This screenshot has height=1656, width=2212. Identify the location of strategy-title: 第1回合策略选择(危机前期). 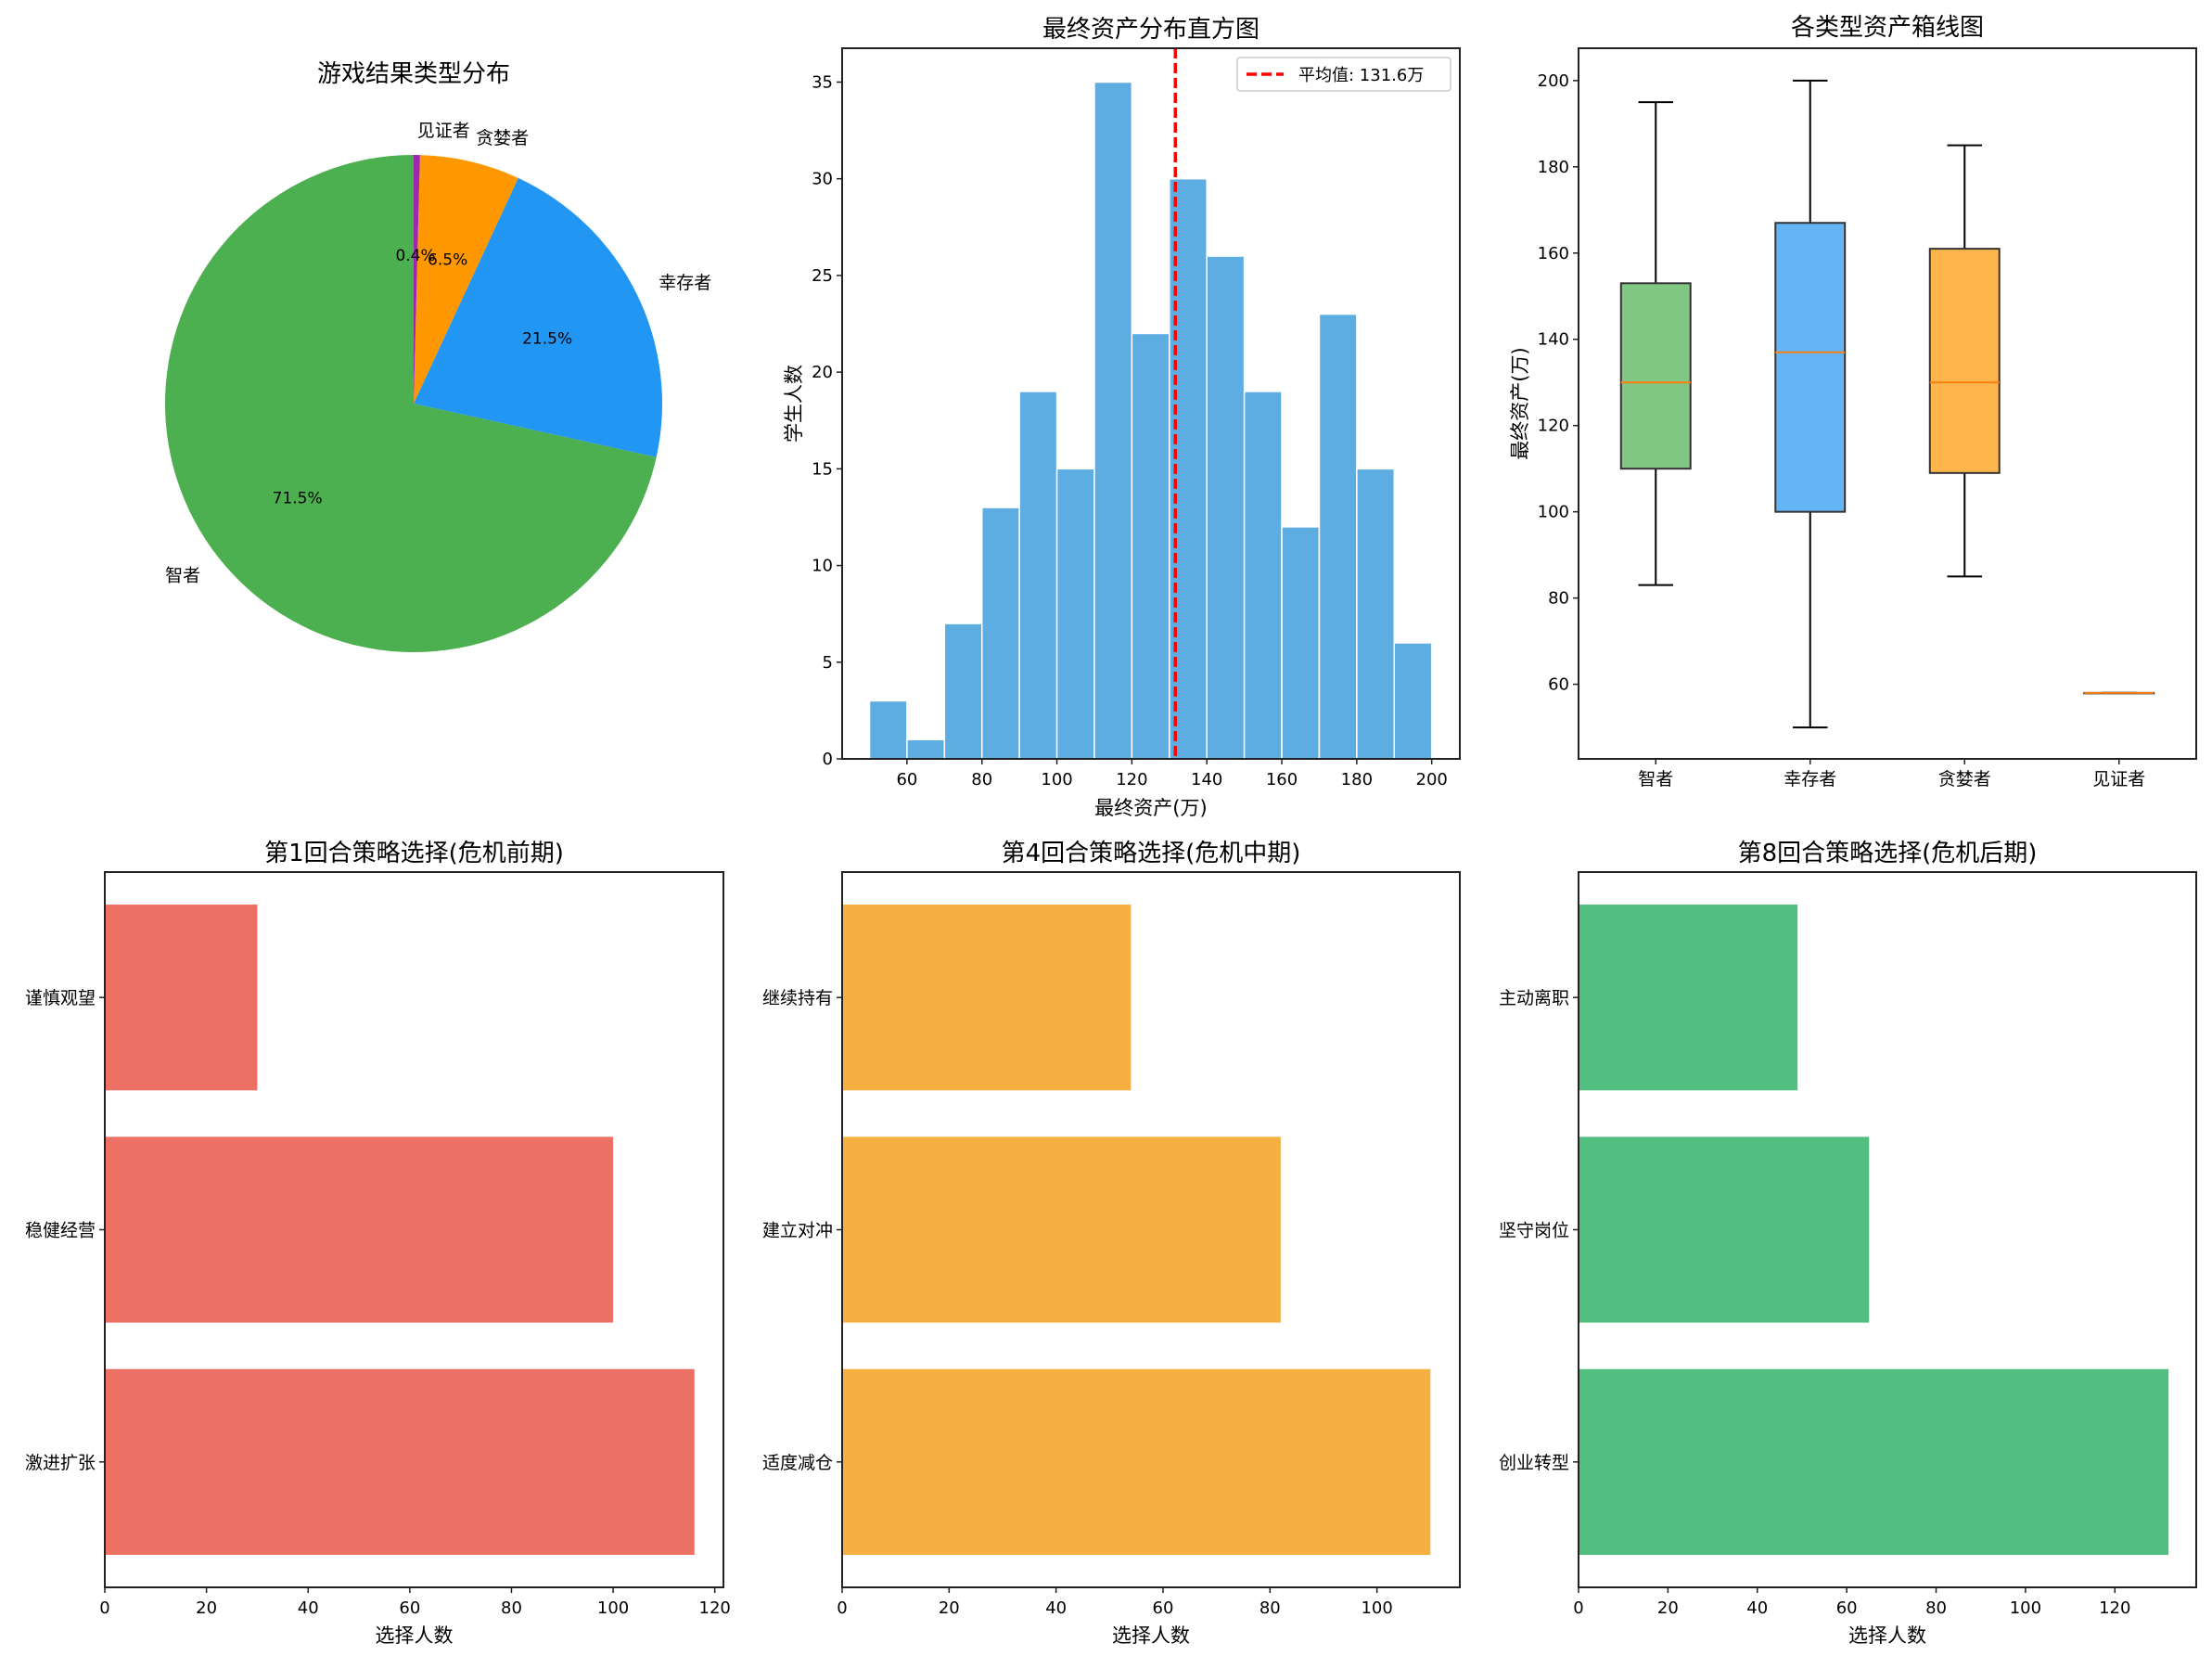
(414, 853).